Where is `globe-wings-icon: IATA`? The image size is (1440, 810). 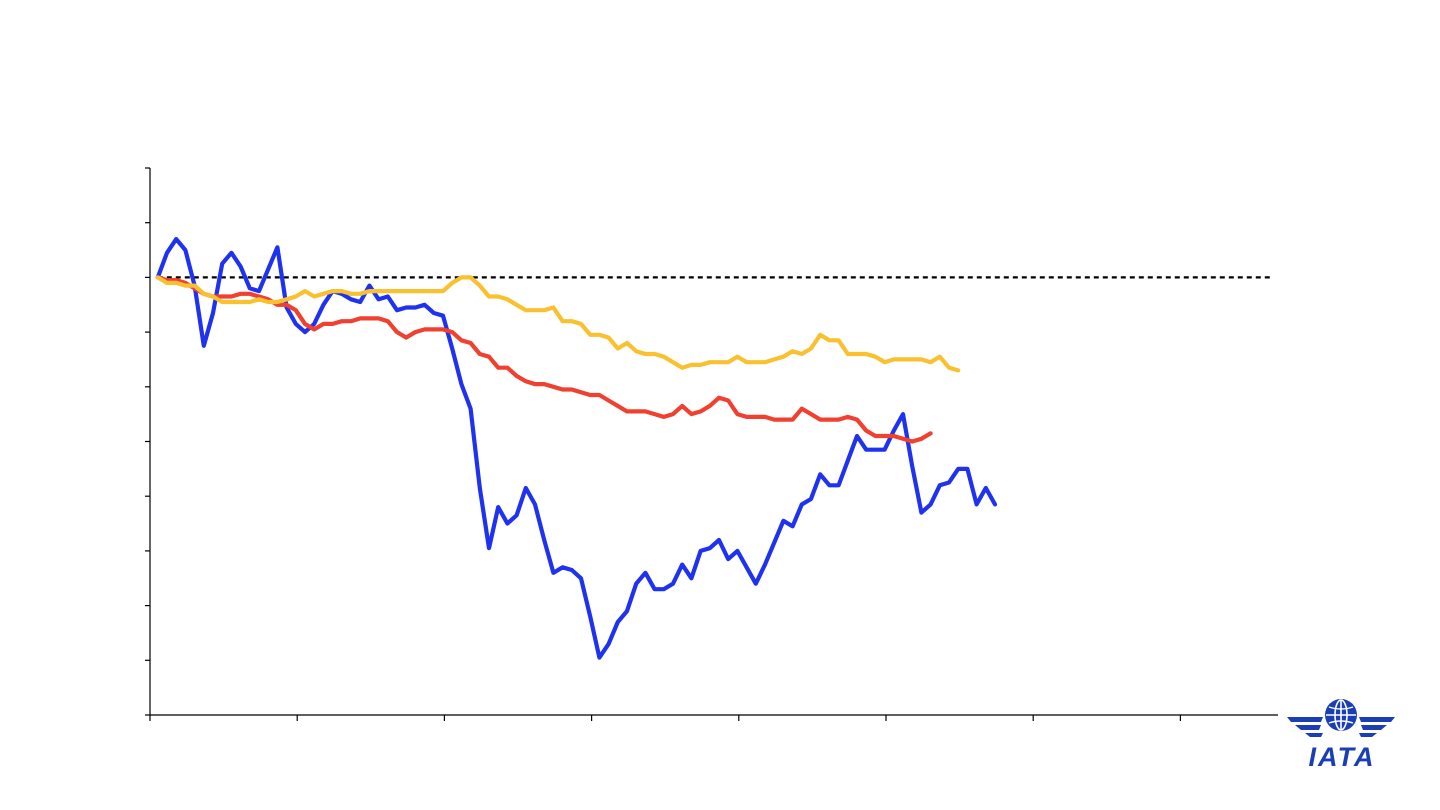 globe-wings-icon: IATA is located at coordinates (1341, 735).